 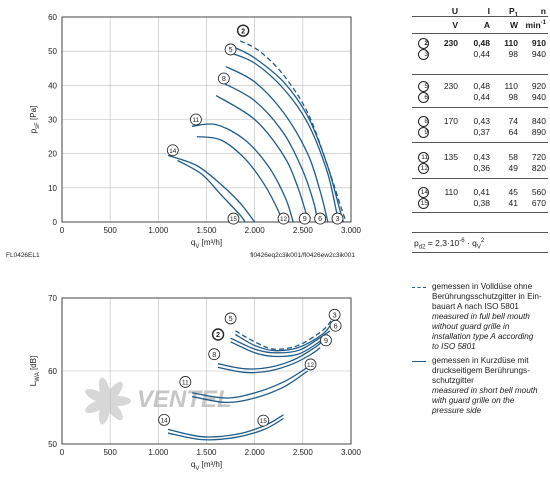 I want to click on cell-current: 0,48, so click(x=481, y=43).